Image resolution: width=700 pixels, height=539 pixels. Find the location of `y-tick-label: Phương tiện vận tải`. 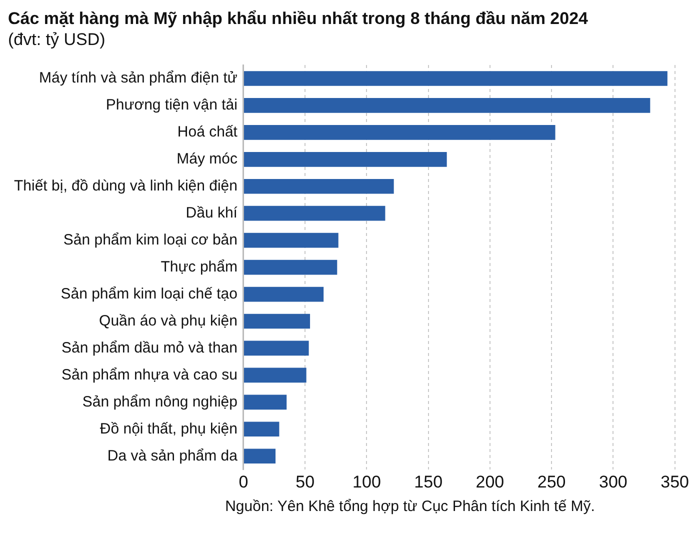

y-tick-label: Phương tiện vận tải is located at coordinates (172, 105).